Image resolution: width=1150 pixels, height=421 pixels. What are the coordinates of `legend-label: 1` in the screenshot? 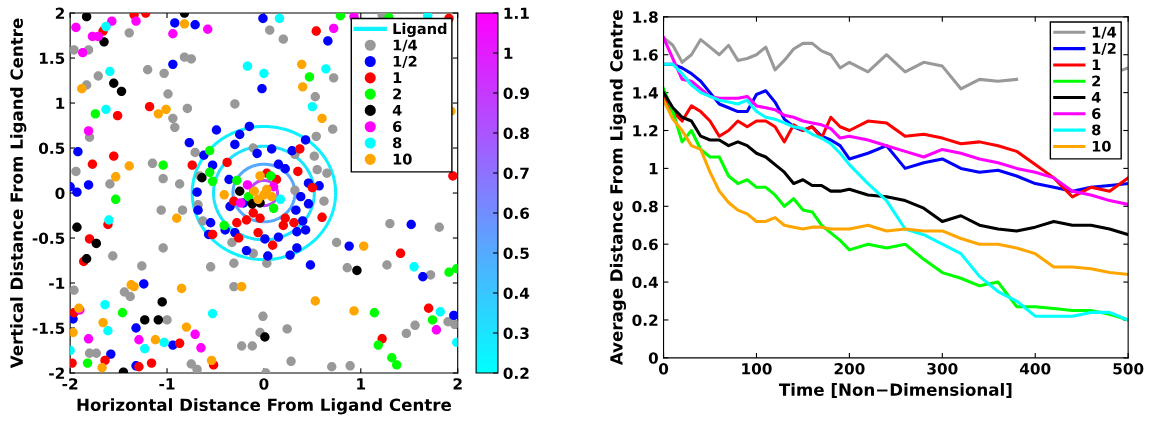 It's located at (397, 77).